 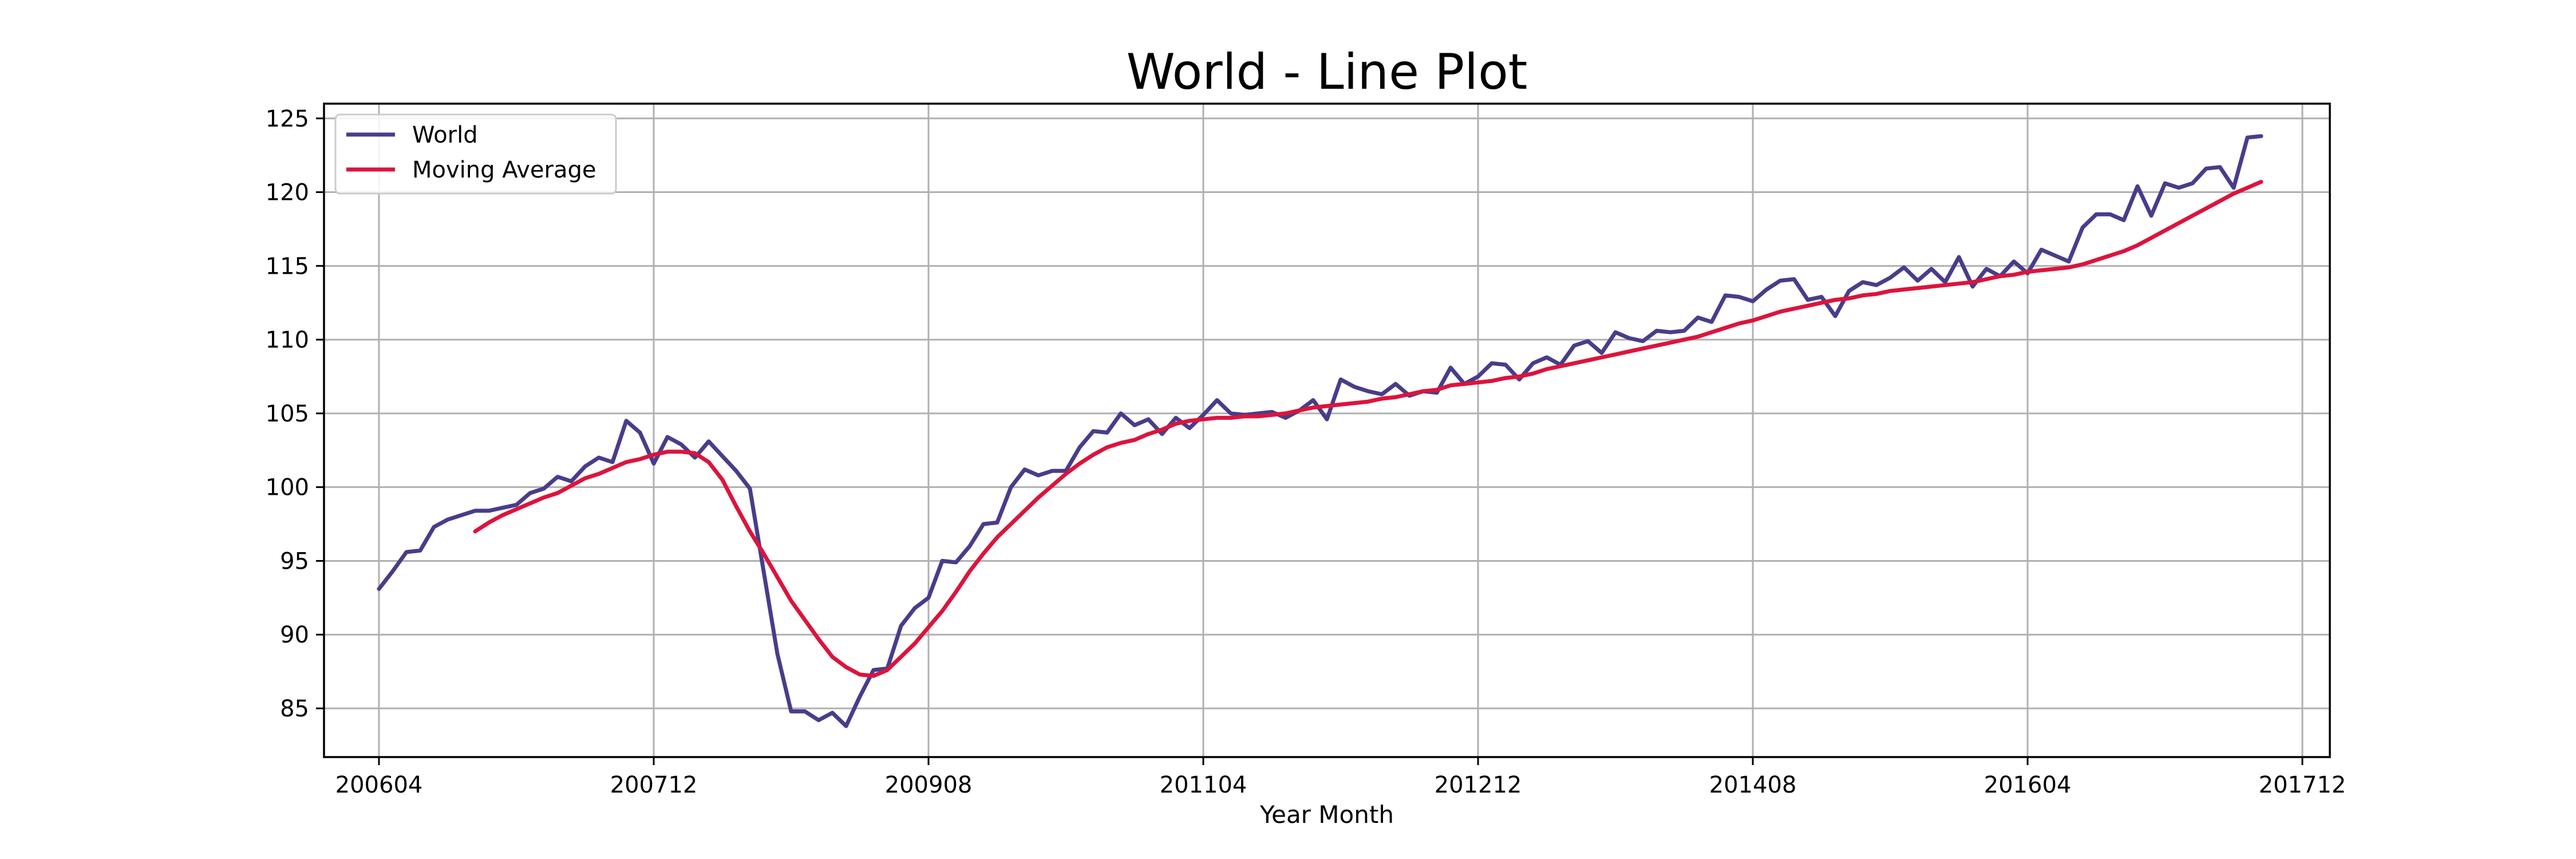 What do you see at coordinates (1203, 785) in the screenshot?
I see `x-tick-label: 201104` at bounding box center [1203, 785].